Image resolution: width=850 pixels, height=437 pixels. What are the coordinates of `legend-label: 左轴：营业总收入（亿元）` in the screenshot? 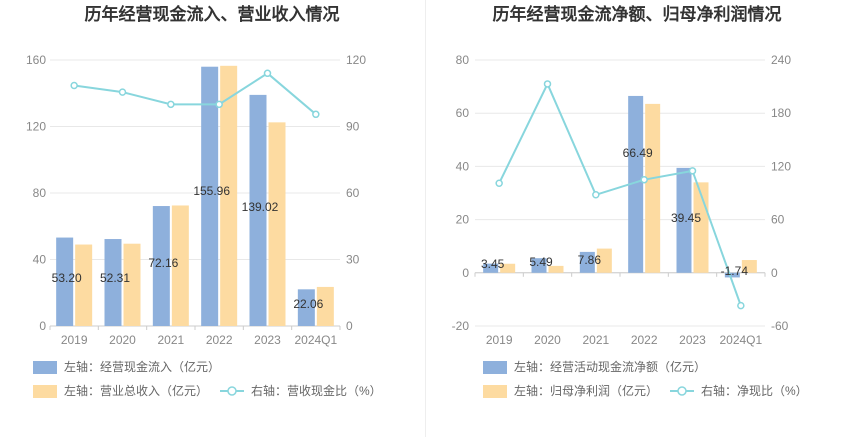 It's located at (136, 390).